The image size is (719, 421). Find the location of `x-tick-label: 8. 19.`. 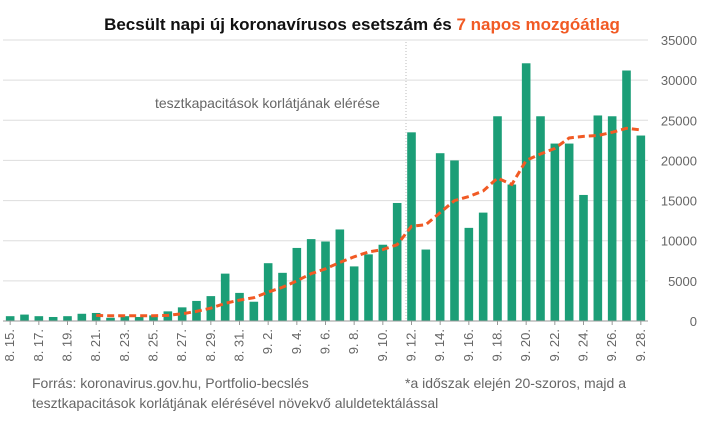

x-tick-label: 8. 19. is located at coordinates (67, 345).